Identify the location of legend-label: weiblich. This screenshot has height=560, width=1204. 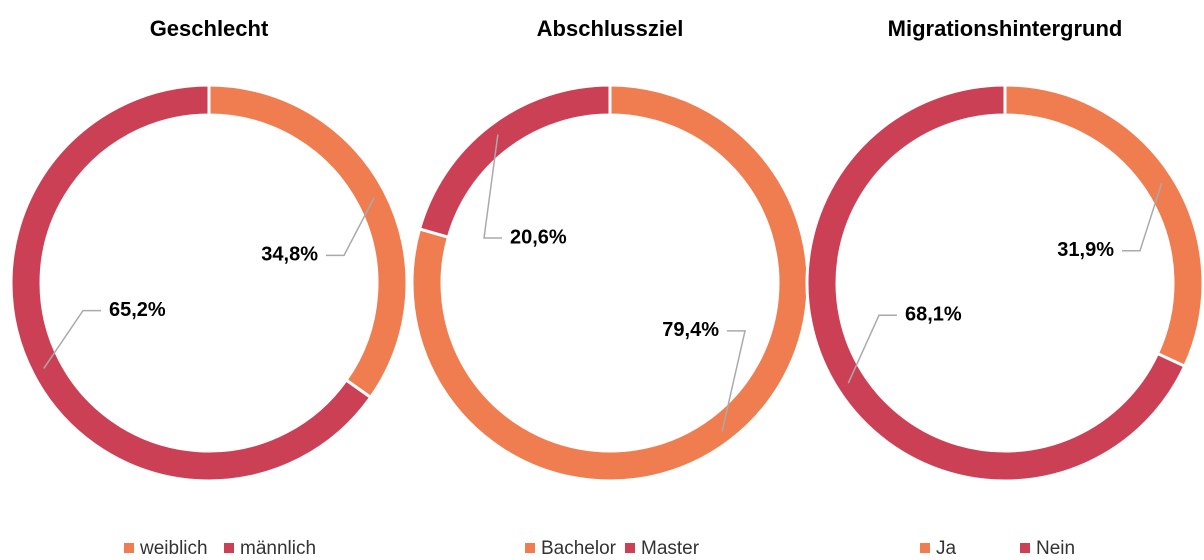
(173, 548).